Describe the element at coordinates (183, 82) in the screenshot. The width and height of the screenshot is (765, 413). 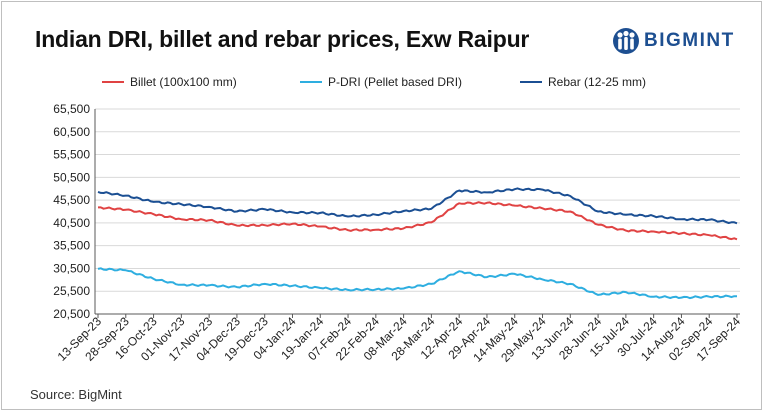
I see `legend-label-billet: Billet (100x100 mm)` at that location.